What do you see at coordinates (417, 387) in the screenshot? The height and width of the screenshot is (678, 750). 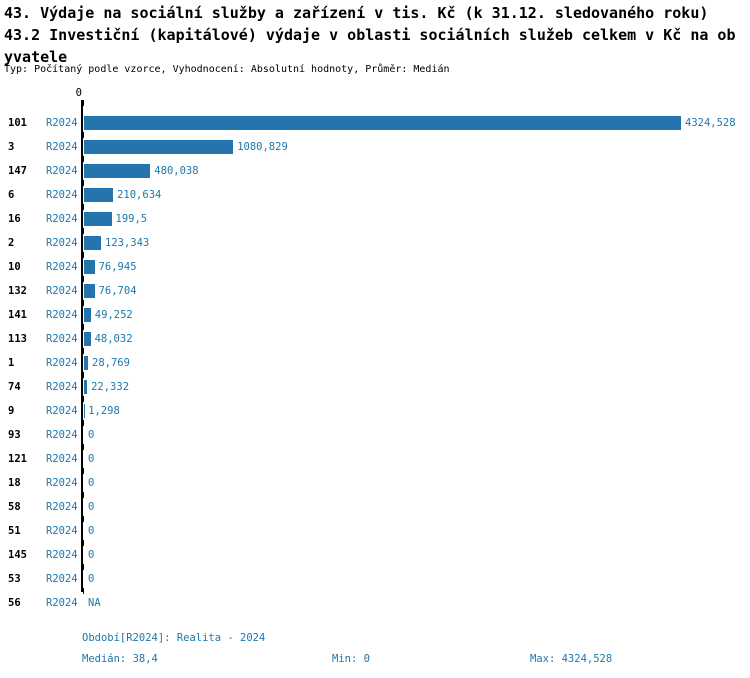 I see `bar-track: 22,332` at bounding box center [417, 387].